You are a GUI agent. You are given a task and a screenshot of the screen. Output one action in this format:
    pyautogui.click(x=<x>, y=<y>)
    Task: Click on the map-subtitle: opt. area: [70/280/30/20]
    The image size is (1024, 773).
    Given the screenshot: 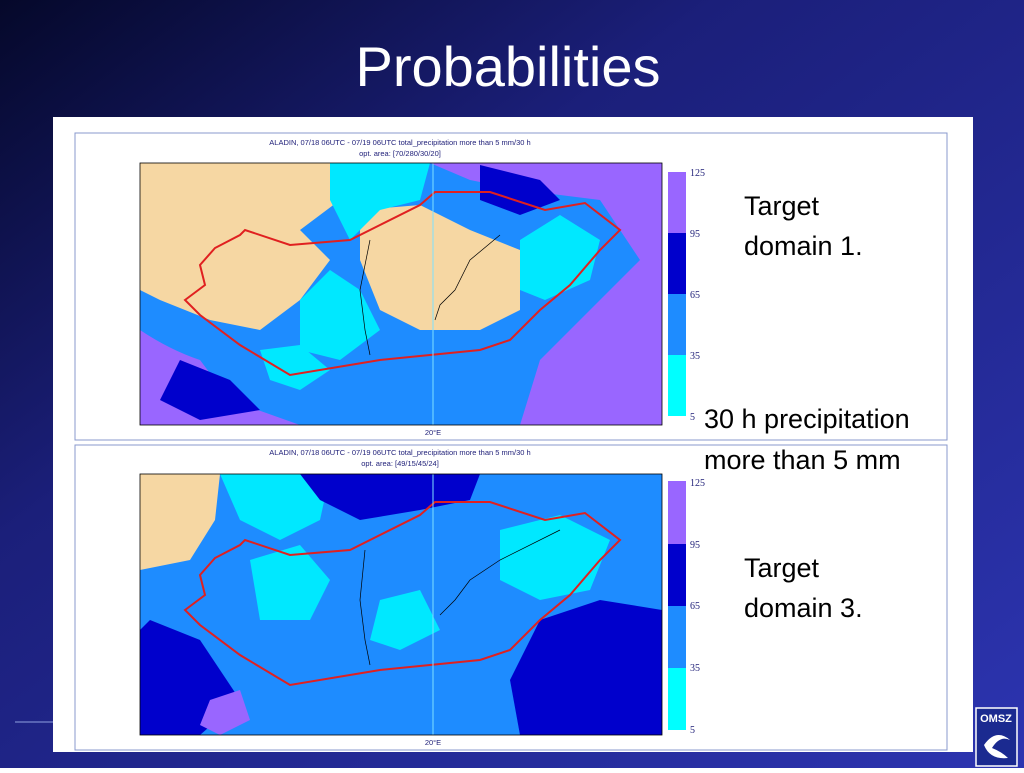 What is the action you would take?
    pyautogui.click(x=400, y=153)
    